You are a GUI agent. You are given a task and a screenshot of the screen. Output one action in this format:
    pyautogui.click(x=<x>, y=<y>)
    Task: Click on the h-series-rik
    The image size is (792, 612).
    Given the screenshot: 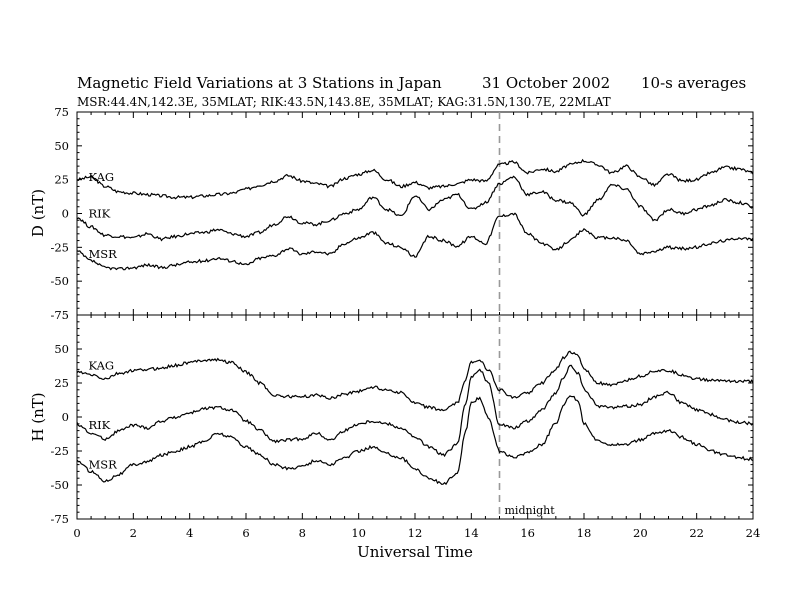 What is the action you would take?
    pyautogui.click(x=415, y=411)
    